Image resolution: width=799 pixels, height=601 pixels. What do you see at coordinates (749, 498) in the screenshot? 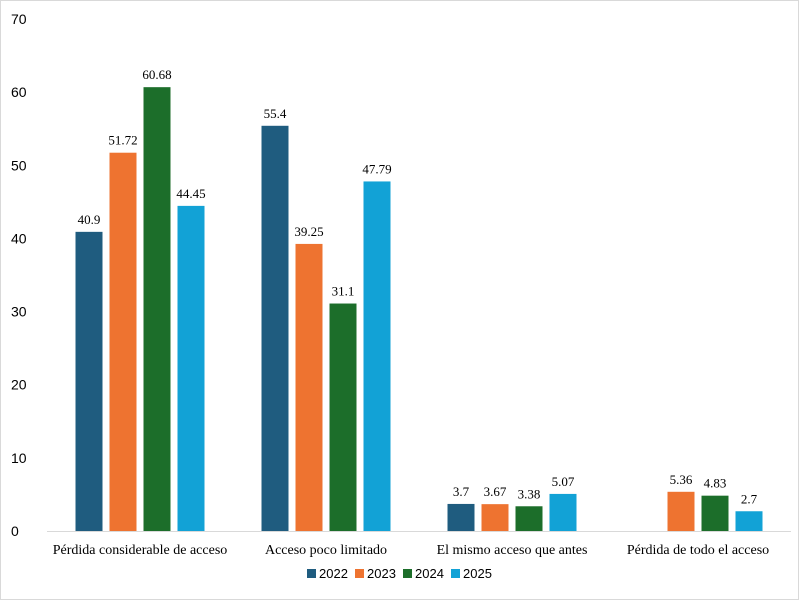
I see `data-label-2025: 2.7` at bounding box center [749, 498].